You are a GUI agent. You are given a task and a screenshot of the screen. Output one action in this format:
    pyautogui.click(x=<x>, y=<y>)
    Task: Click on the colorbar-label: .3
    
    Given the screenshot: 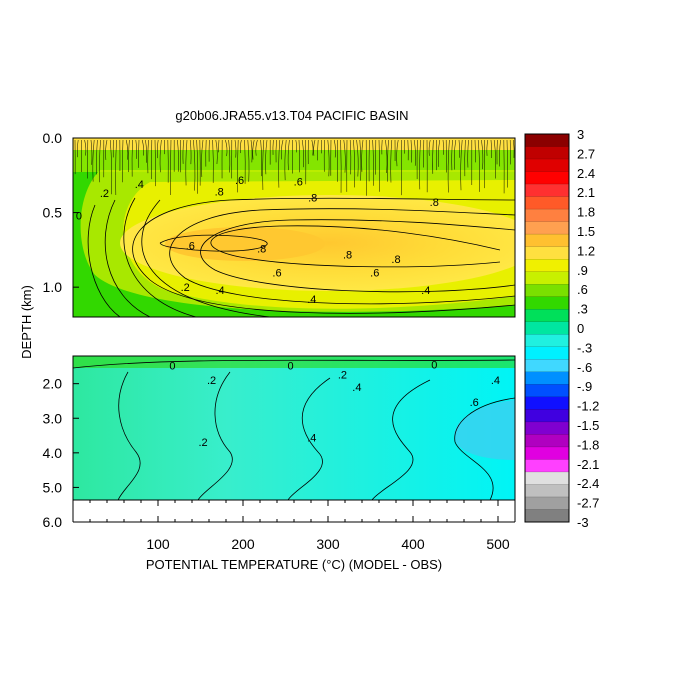 What is the action you would take?
    pyautogui.click(x=582, y=309)
    